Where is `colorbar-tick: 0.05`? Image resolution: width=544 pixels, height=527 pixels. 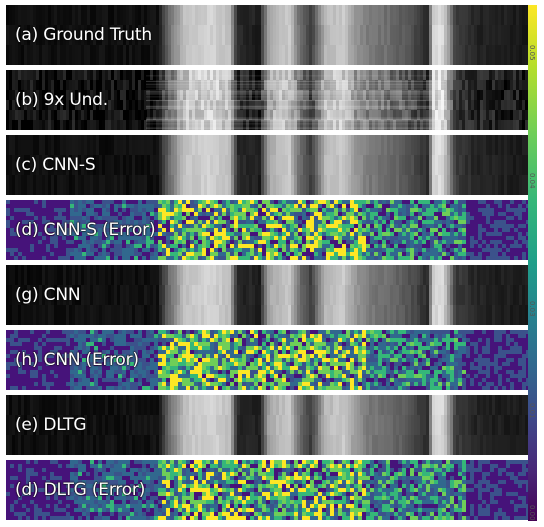
colorbar-tick: 0.05 is located at coordinates (532, 53).